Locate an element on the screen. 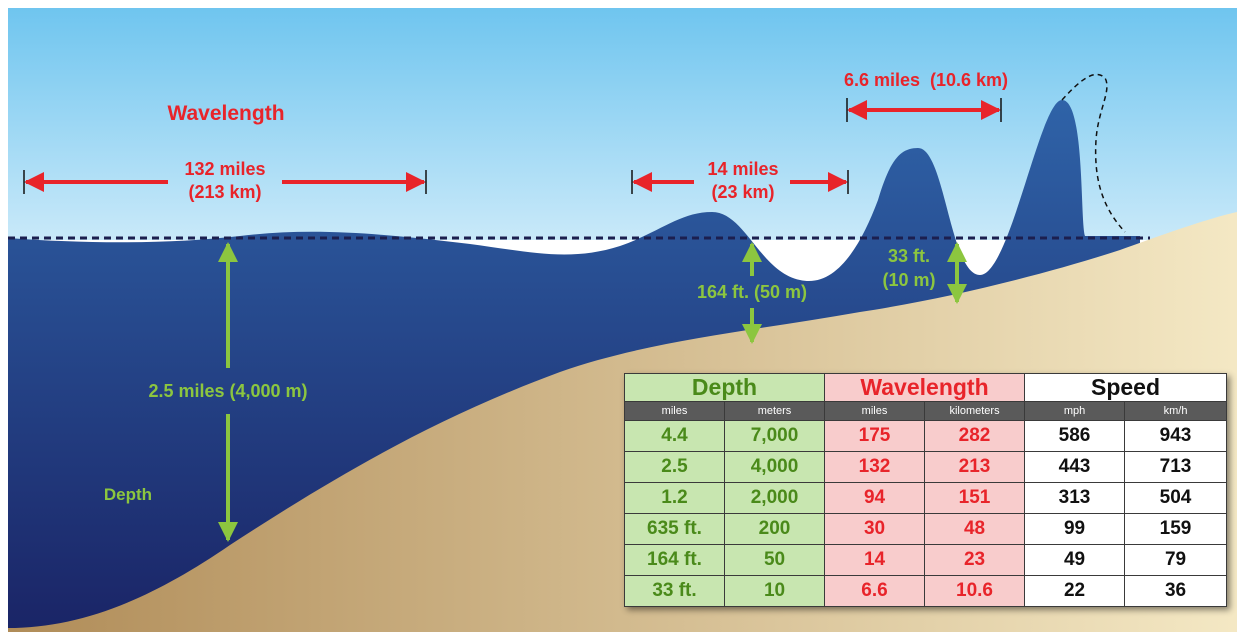 This screenshot has width=1237, height=632. cell-depth-miles: 164 ft. is located at coordinates (674, 560).